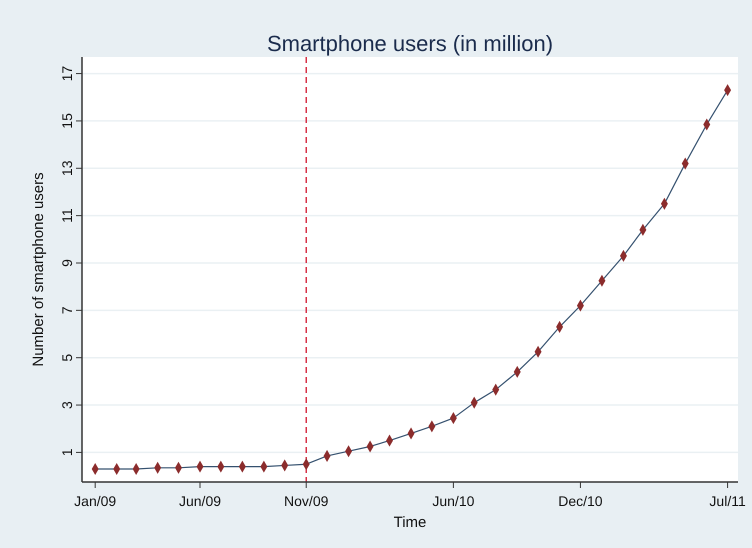 The image size is (752, 548). I want to click on y-axis-title: Number of smartphone users, so click(38, 269).